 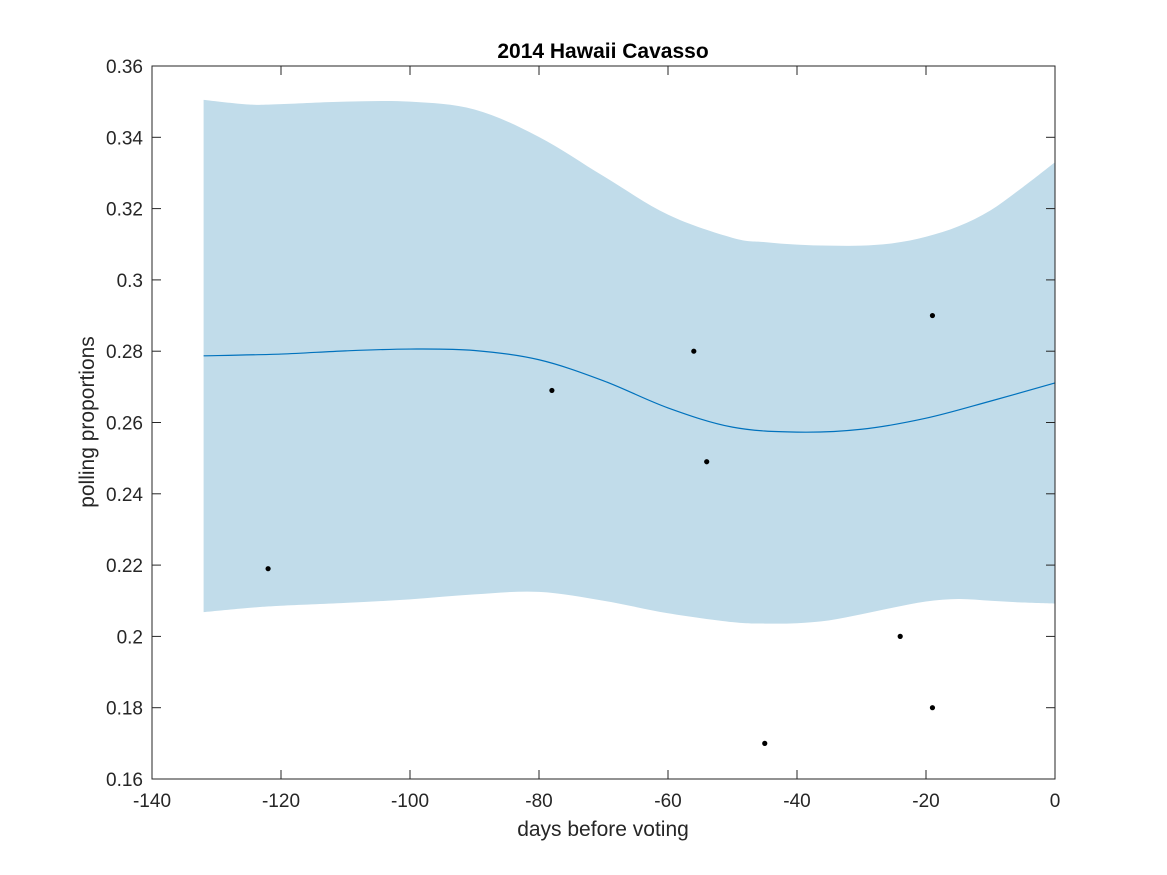 I want to click on x-tick-label: -120, so click(x=281, y=801).